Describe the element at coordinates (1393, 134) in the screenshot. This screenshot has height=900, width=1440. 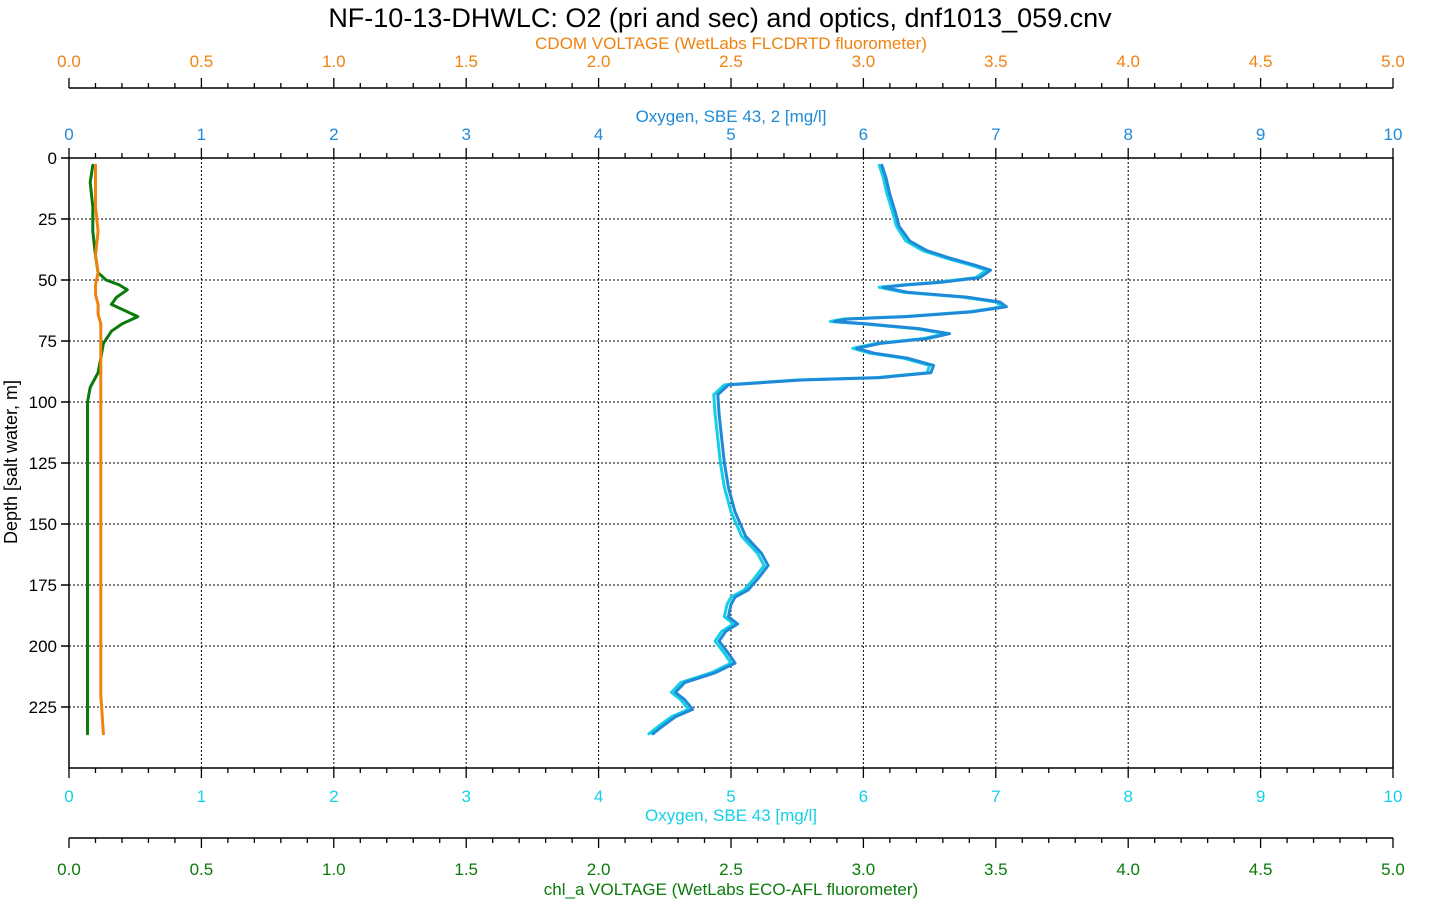
I see `x-tick-label-oxy2: 10` at that location.